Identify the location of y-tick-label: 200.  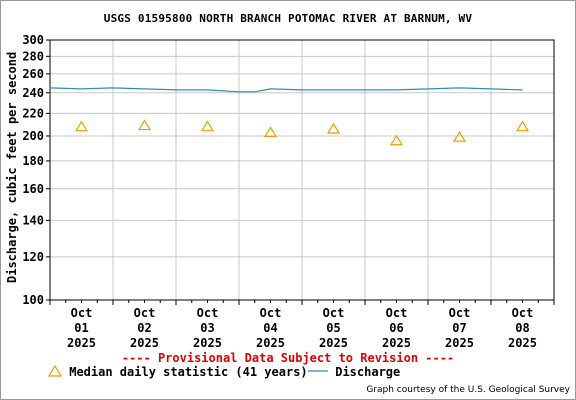
(33, 136).